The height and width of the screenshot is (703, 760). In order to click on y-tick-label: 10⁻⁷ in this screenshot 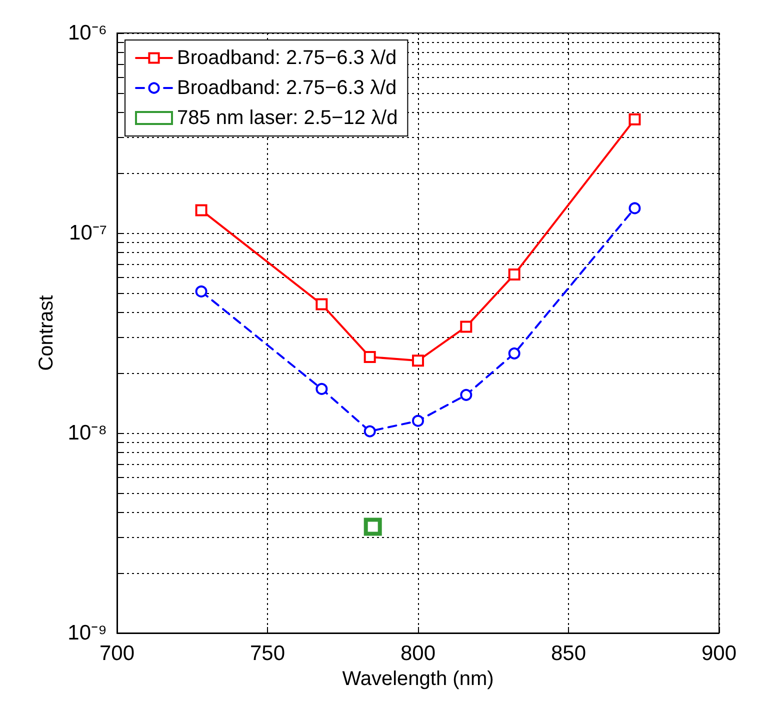, I will do `click(88, 233)`.